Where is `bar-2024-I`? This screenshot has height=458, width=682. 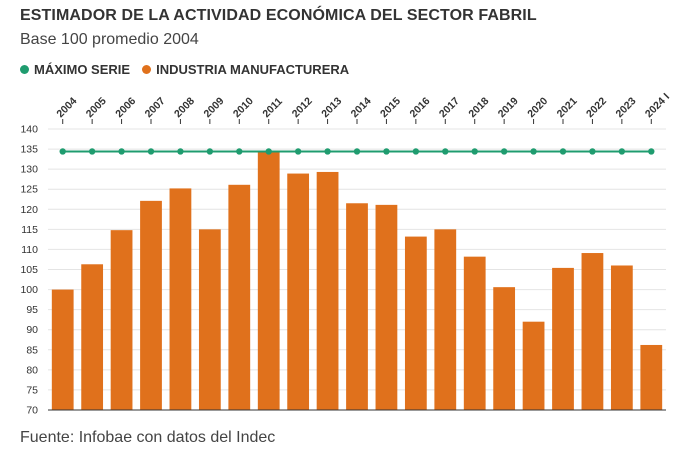 bar-2024-I is located at coordinates (651, 377).